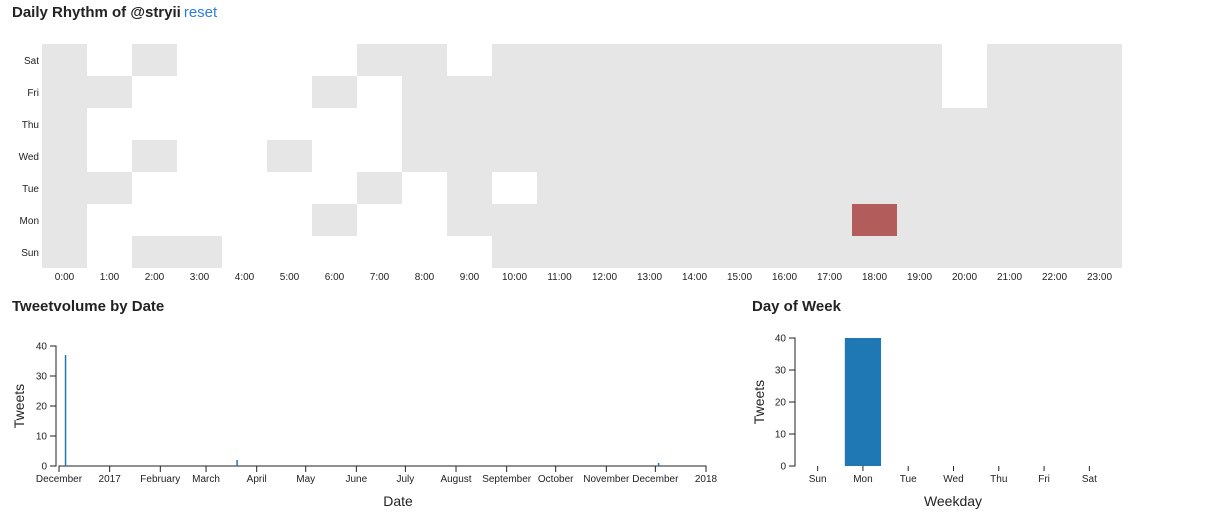 This screenshot has width=1211, height=523. What do you see at coordinates (237, 463) in the screenshot?
I see `date-bar` at bounding box center [237, 463].